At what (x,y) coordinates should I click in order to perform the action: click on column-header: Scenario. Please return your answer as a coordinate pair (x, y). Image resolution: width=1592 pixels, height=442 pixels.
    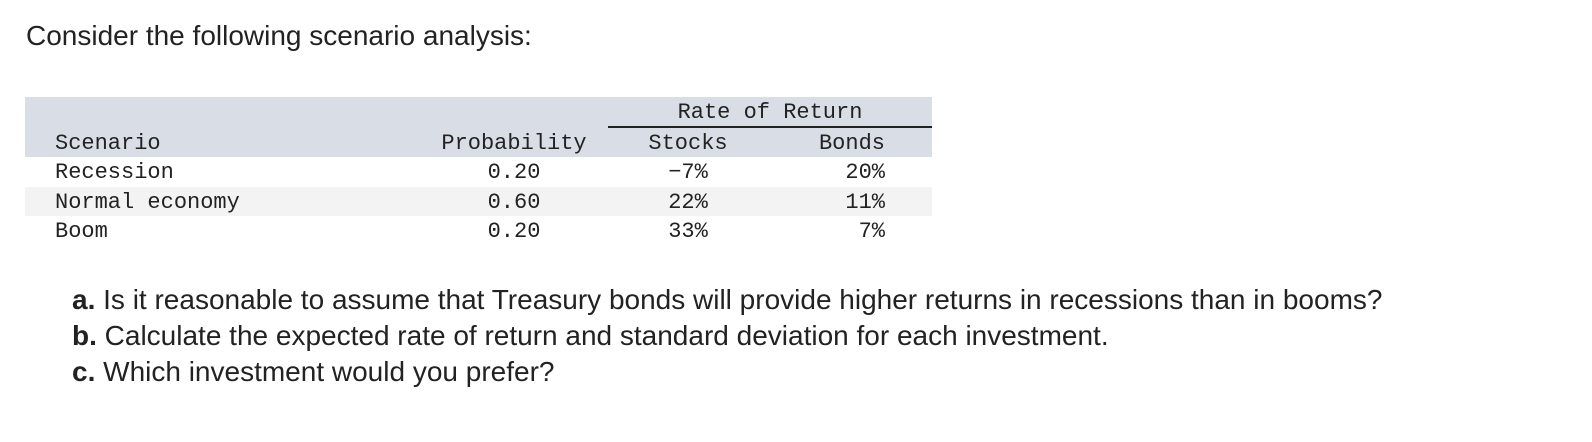
    Looking at the image, I should click on (108, 143).